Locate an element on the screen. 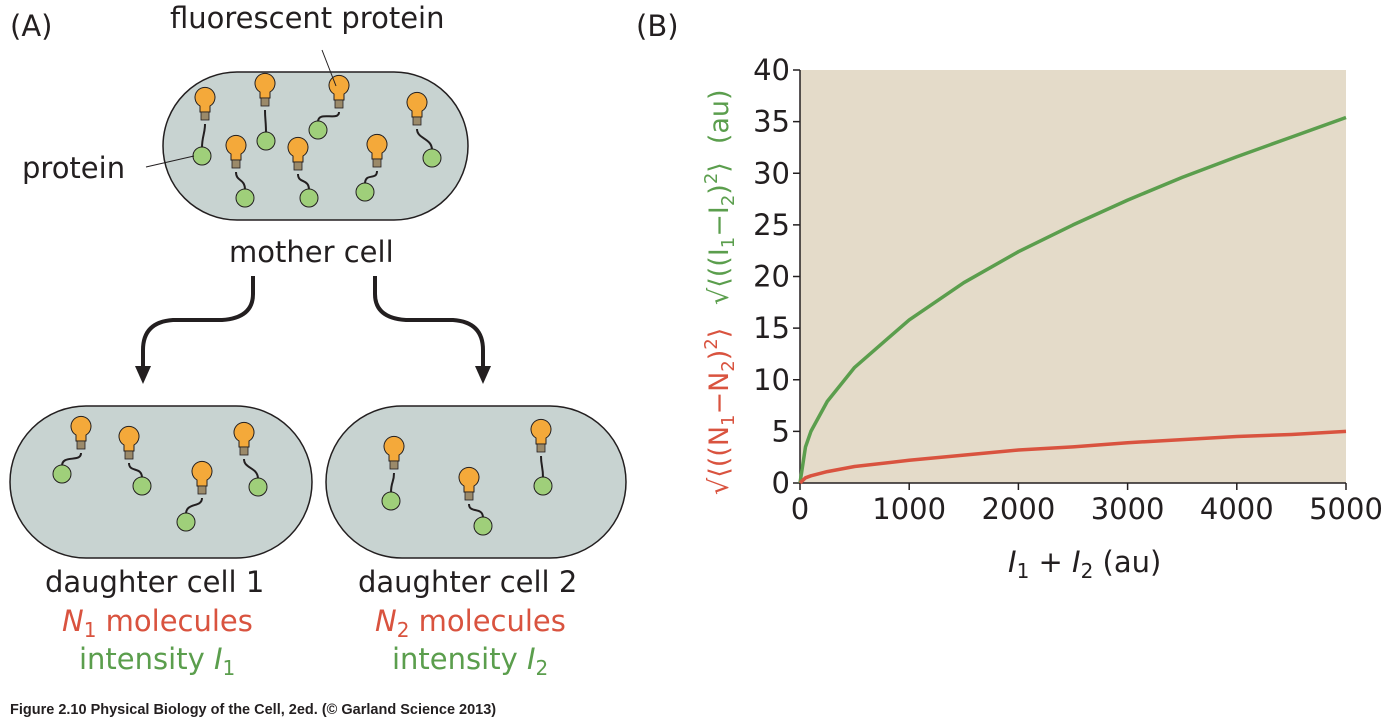 This screenshot has height=724, width=1398. n1-var: N is located at coordinates (73, 621).